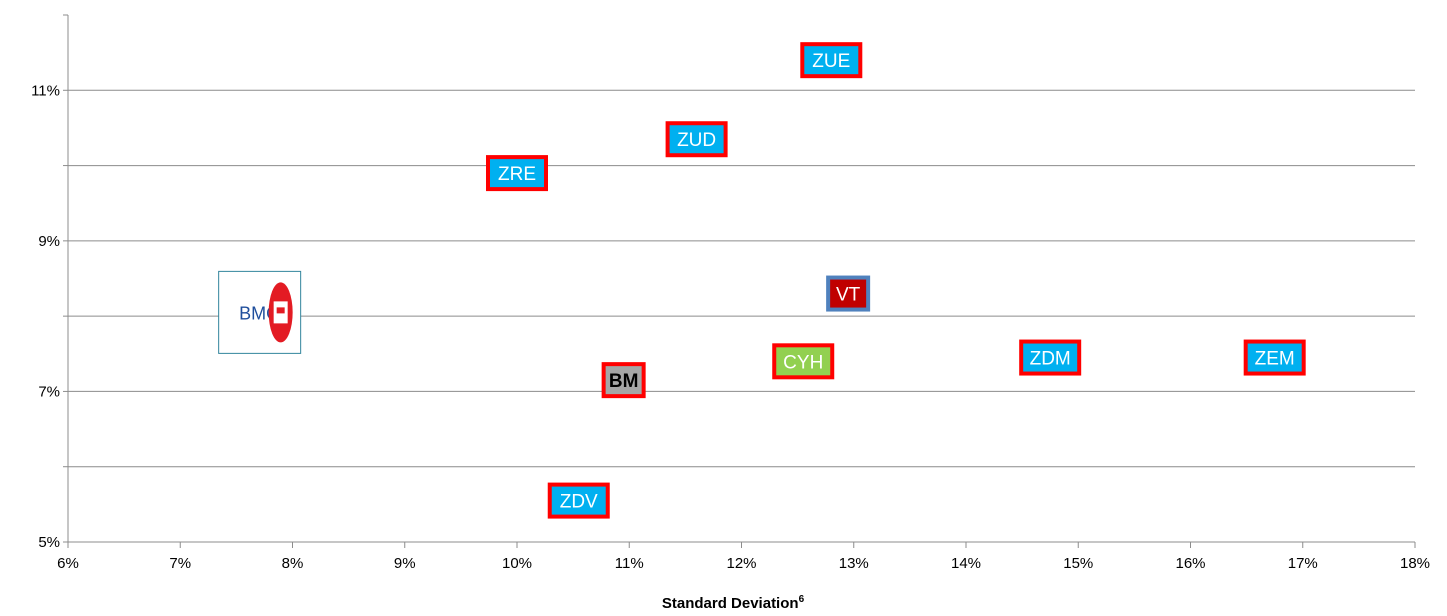 This screenshot has height=616, width=1447. I want to click on point-label: ZDM, so click(1050, 359).